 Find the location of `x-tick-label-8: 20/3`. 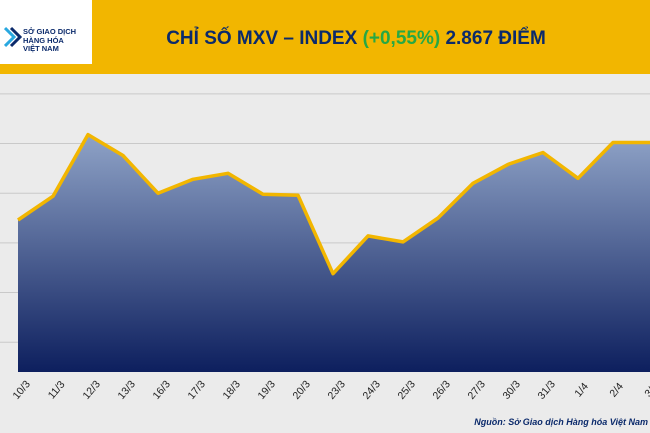

x-tick-label-8: 20/3 is located at coordinates (302, 389).